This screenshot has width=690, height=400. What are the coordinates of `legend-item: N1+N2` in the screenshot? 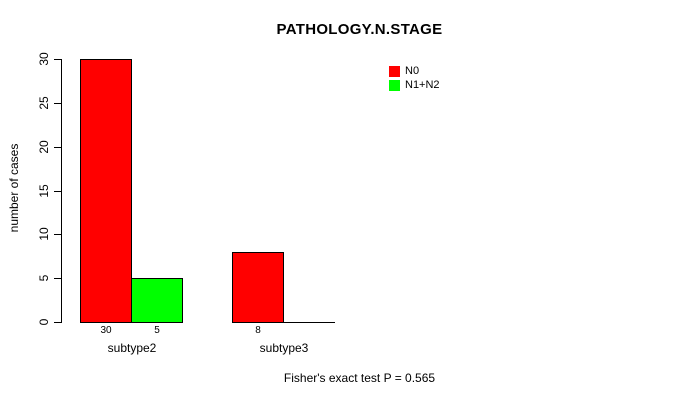 It's located at (414, 85).